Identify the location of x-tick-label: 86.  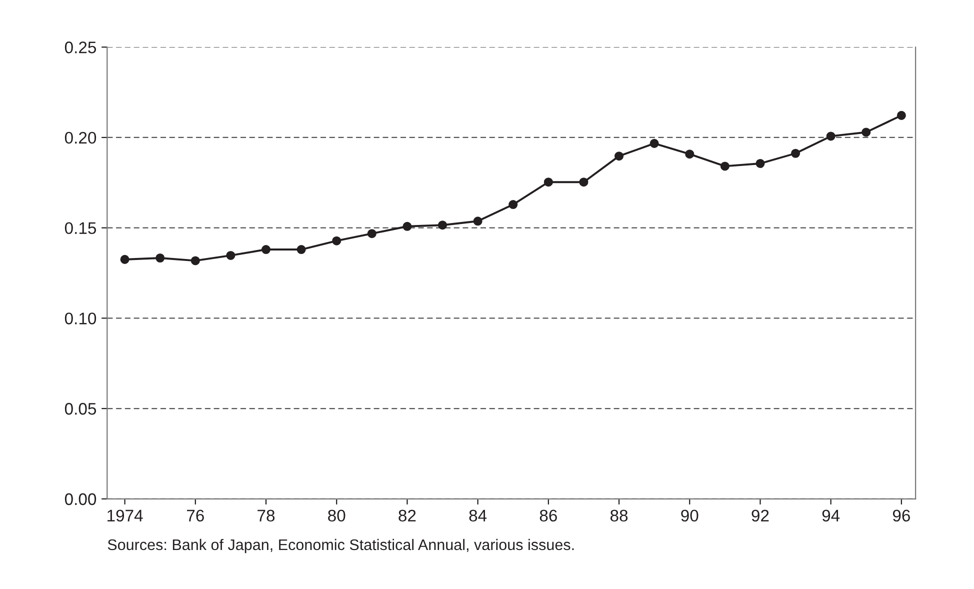
(548, 516).